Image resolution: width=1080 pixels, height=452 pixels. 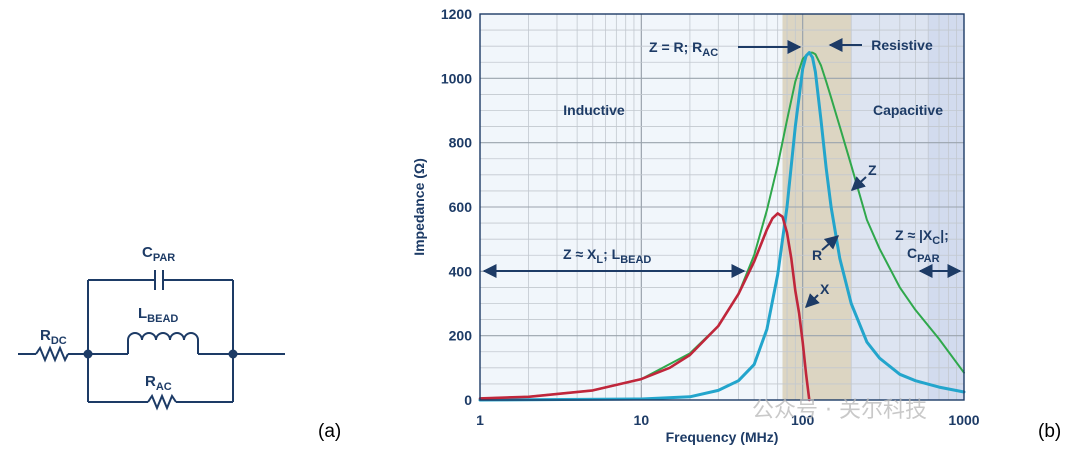 What do you see at coordinates (817, 255) in the screenshot?
I see `curve-label-r: R` at bounding box center [817, 255].